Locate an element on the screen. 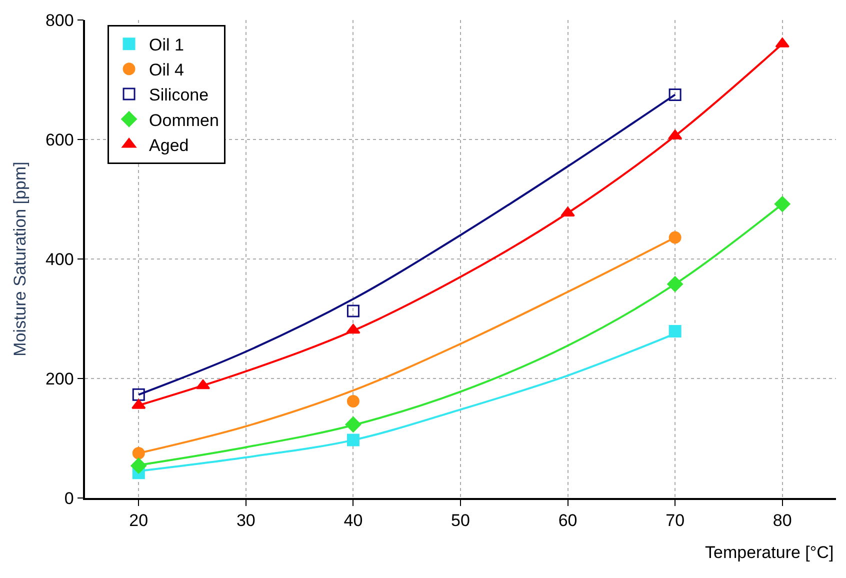 The image size is (846, 578). x-tick-label: 60 is located at coordinates (568, 520).